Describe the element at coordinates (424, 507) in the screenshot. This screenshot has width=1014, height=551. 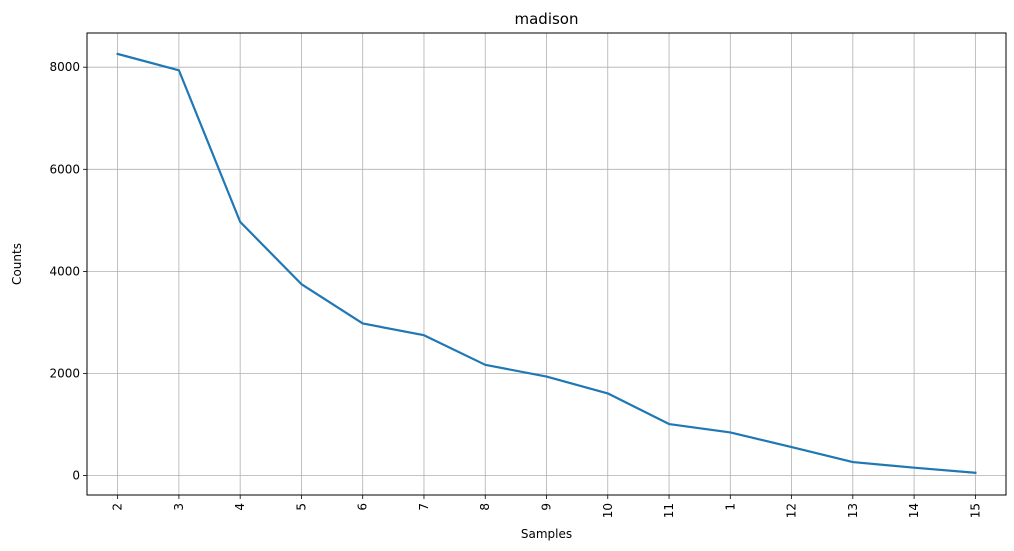
I see `x-tick-label: 7` at that location.